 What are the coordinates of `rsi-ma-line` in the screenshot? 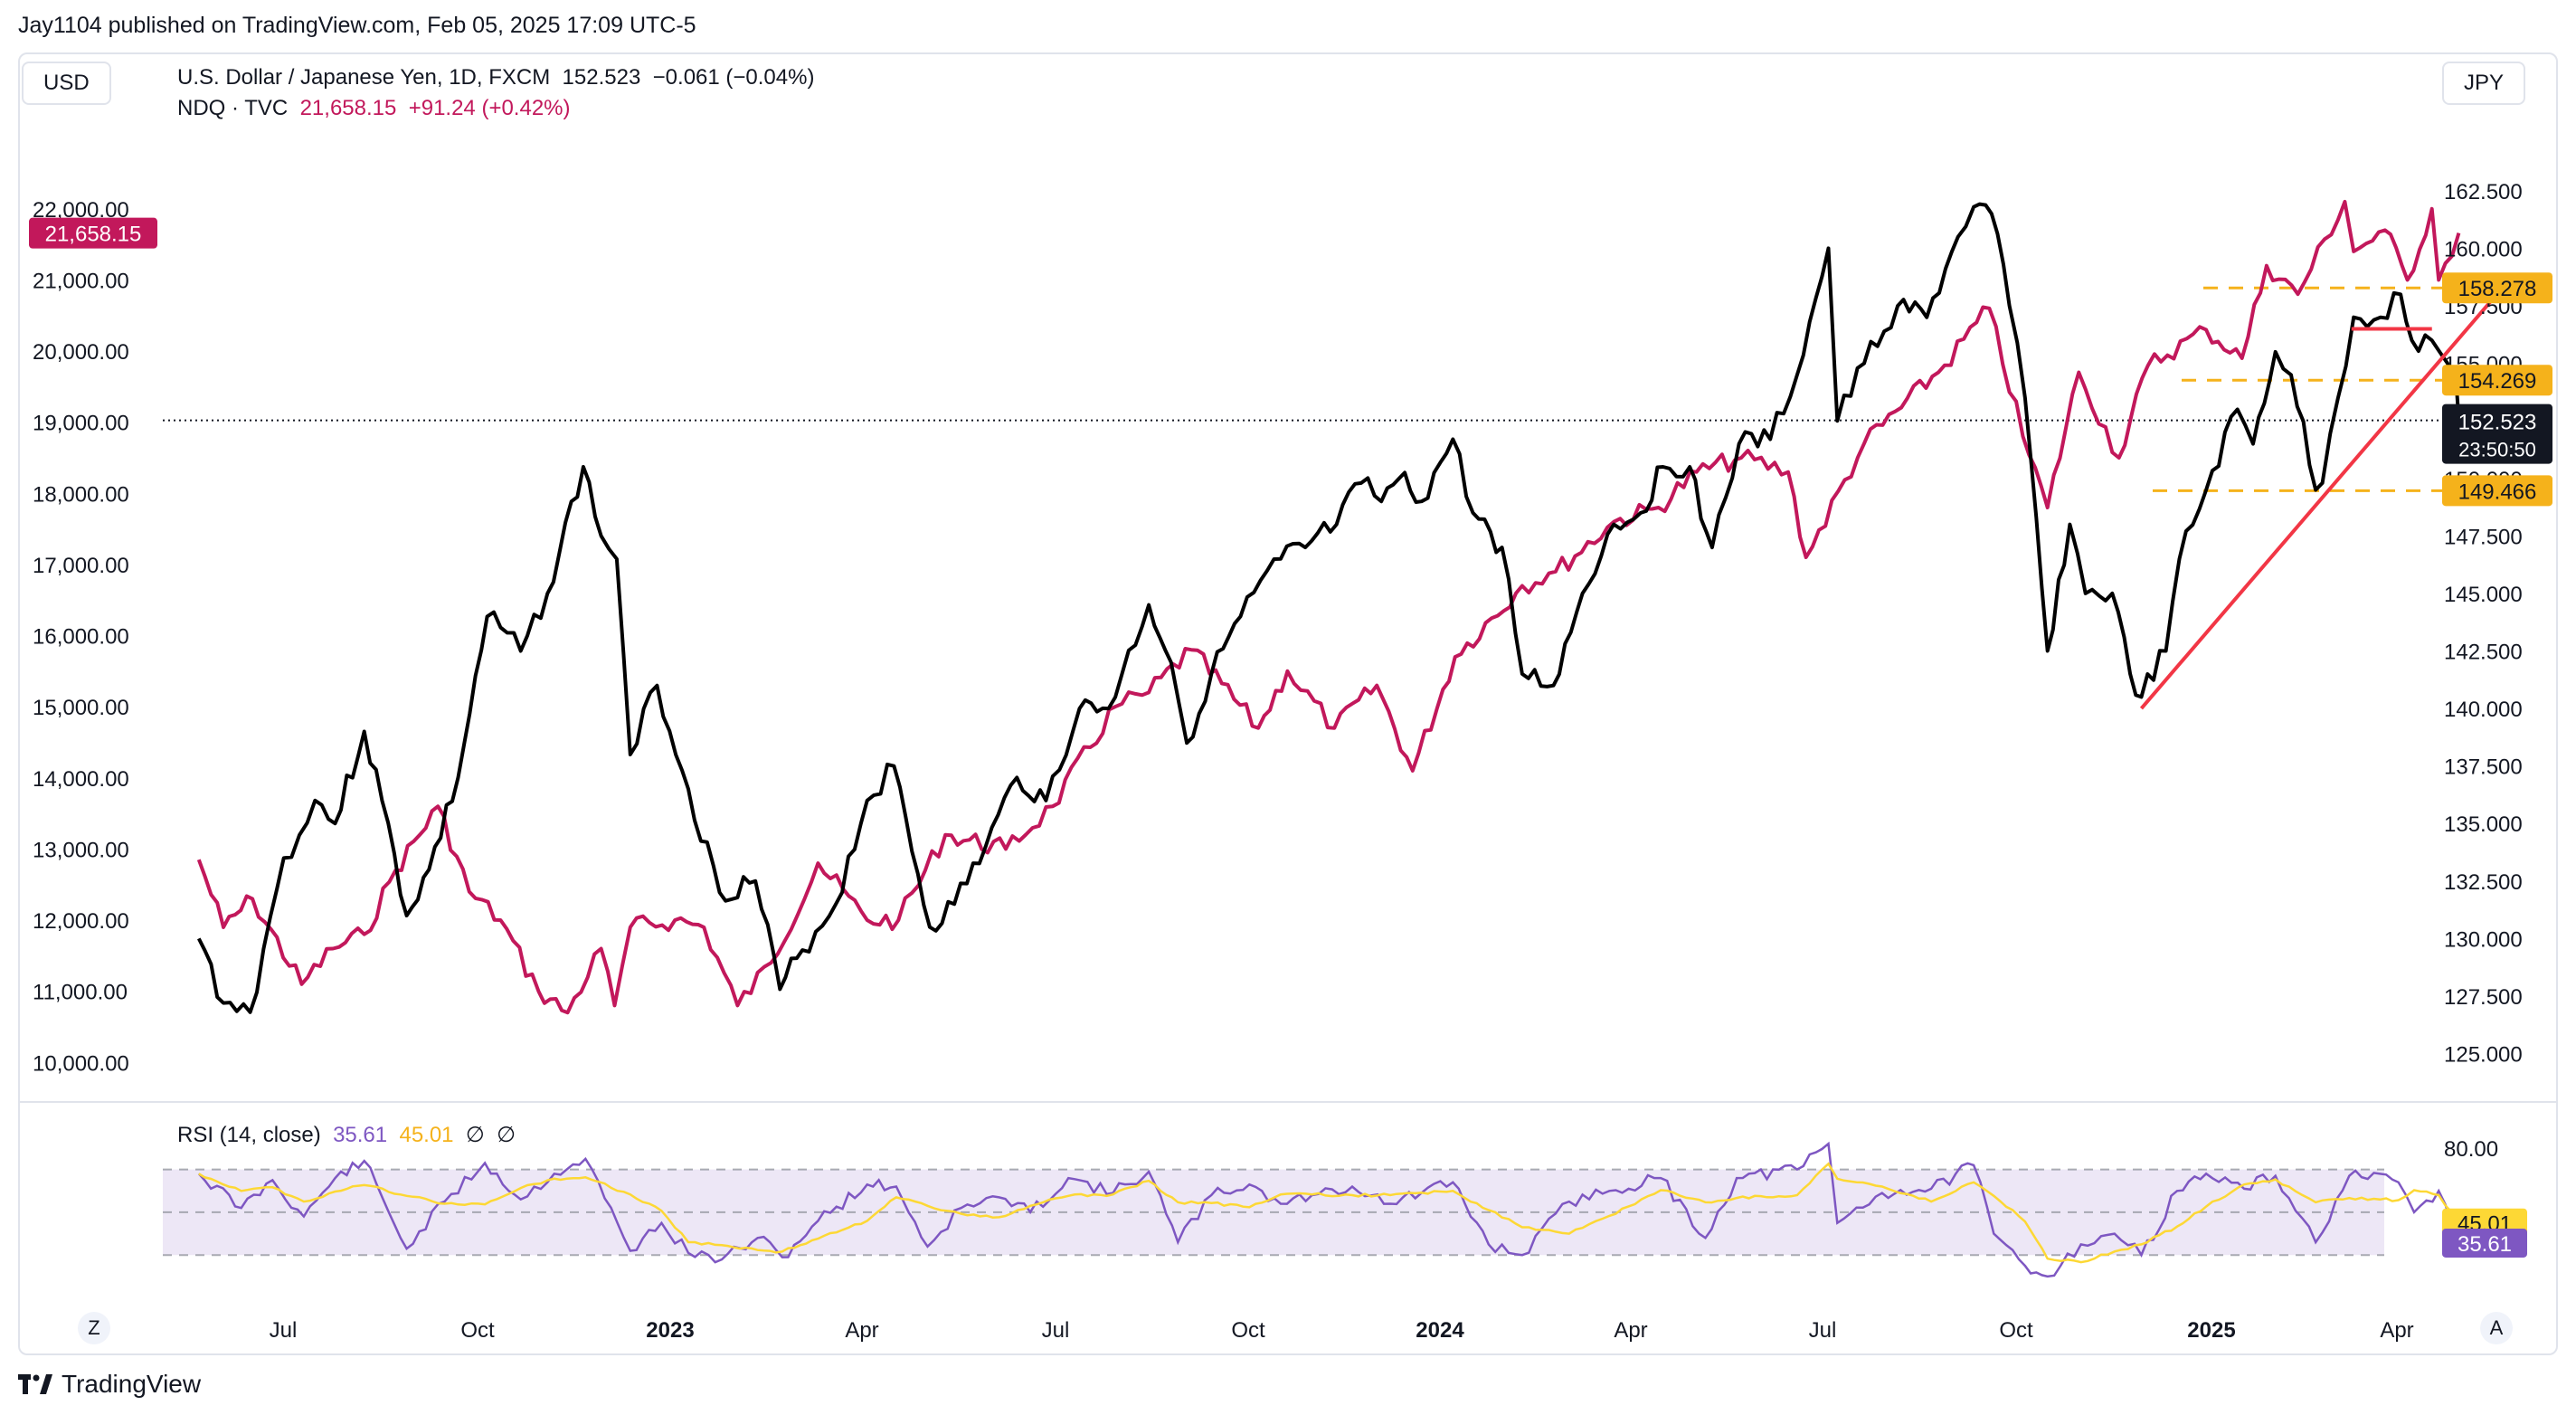 It's located at (1329, 1213).